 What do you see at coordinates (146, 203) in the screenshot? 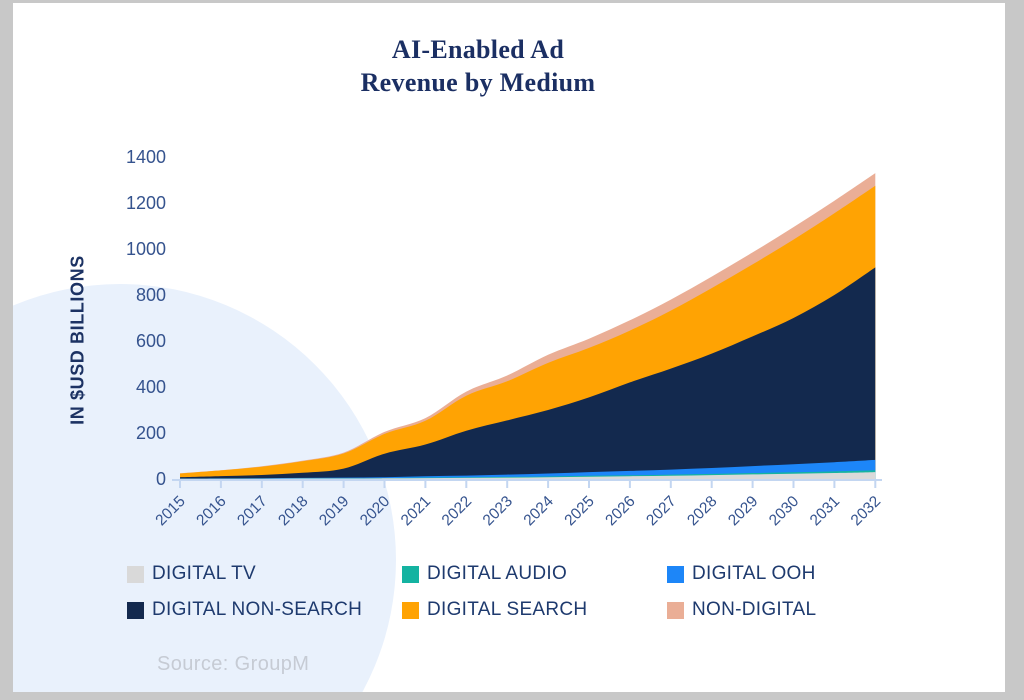
I see `y-tick-label: 1200` at bounding box center [146, 203].